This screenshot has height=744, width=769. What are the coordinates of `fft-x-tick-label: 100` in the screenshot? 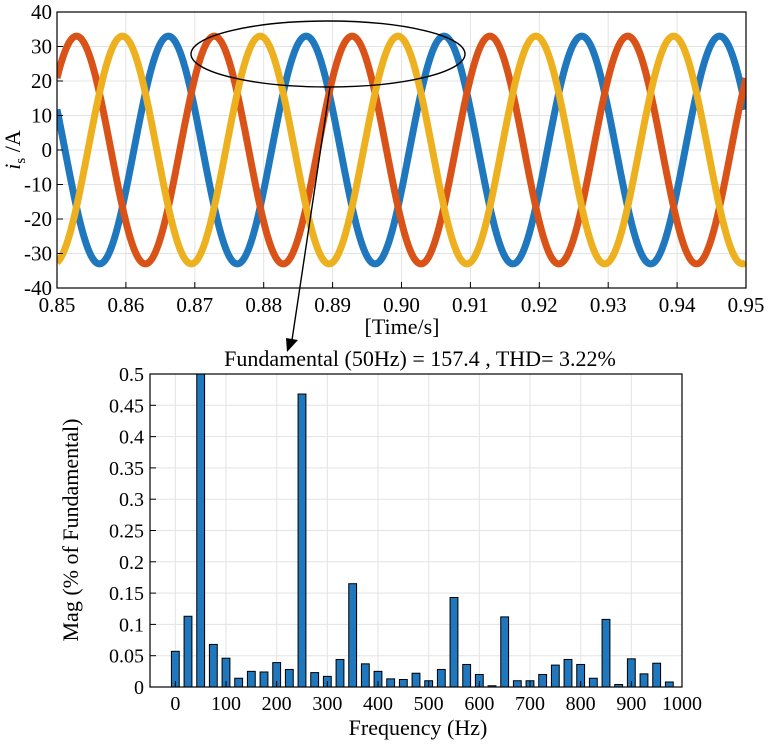 It's located at (226, 704).